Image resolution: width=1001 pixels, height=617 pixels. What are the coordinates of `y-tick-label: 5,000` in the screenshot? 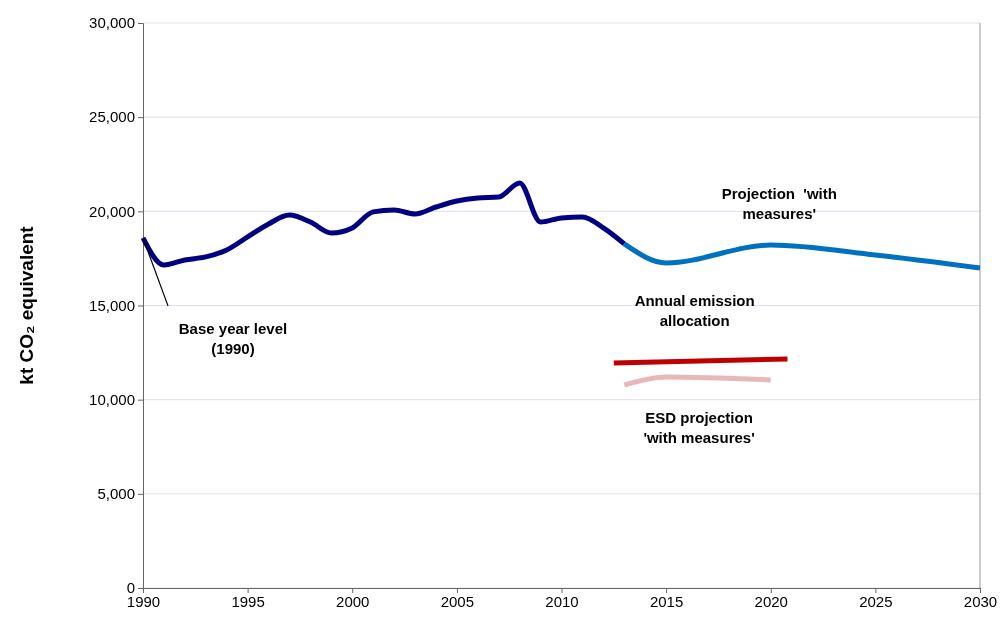 It's located at (116, 494).